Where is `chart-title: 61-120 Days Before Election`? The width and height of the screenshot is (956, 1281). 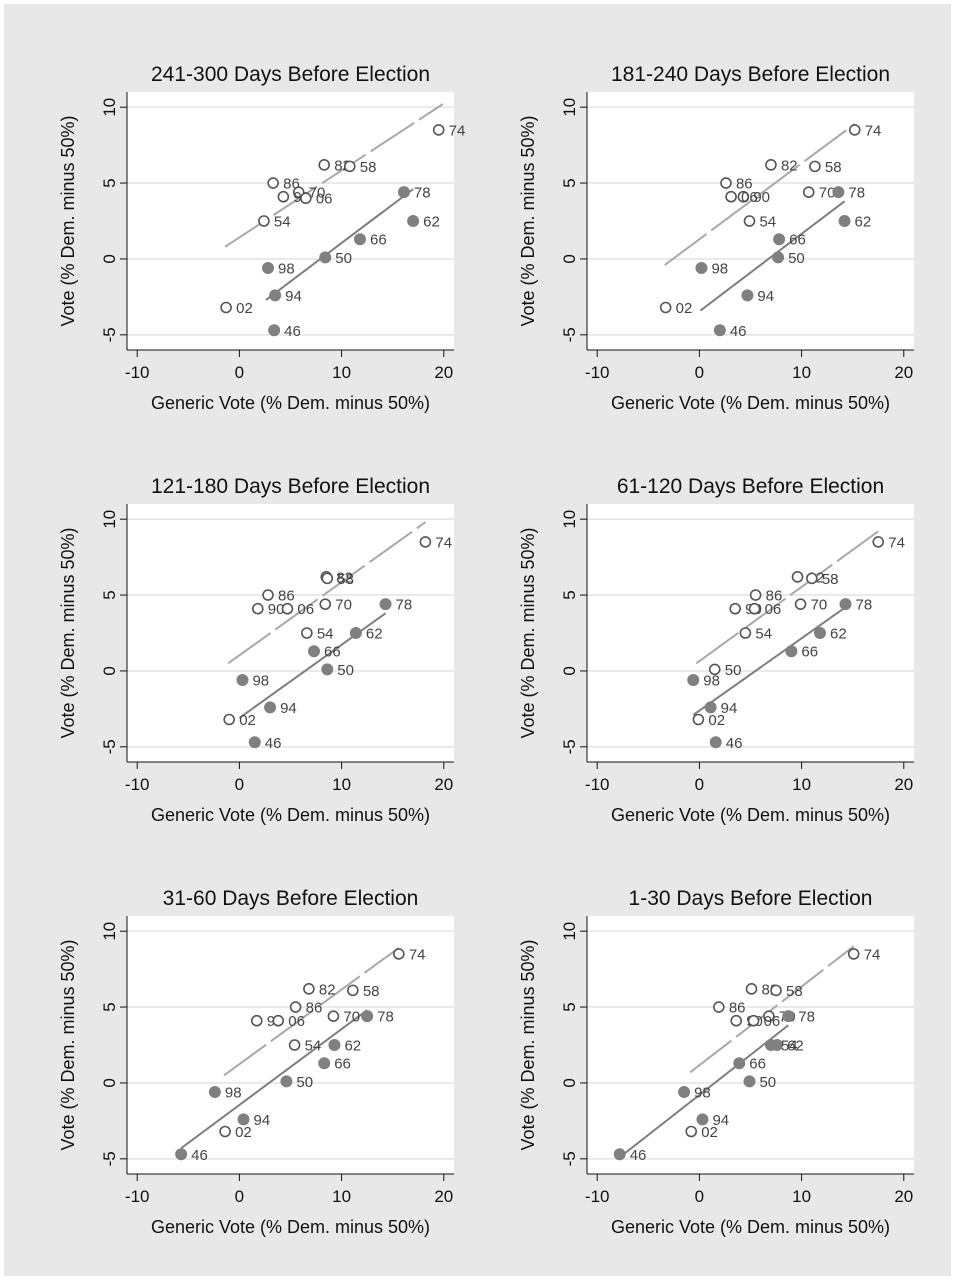
chart-title: 61-120 Days Before Election is located at coordinates (750, 486).